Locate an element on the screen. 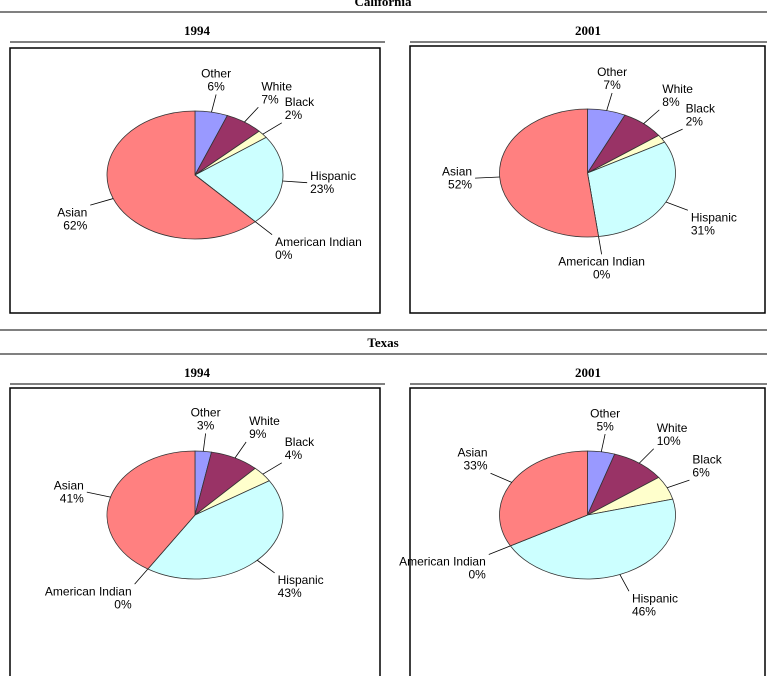  slice-value: 8% is located at coordinates (671, 102).